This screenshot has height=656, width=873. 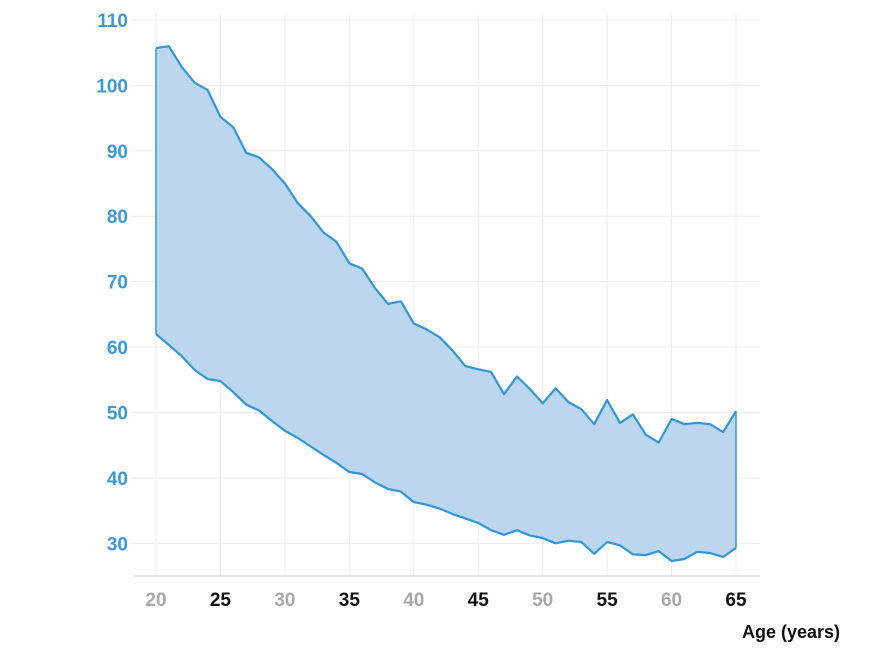 What do you see at coordinates (221, 600) in the screenshot?
I see `x-tick-label-25: 25` at bounding box center [221, 600].